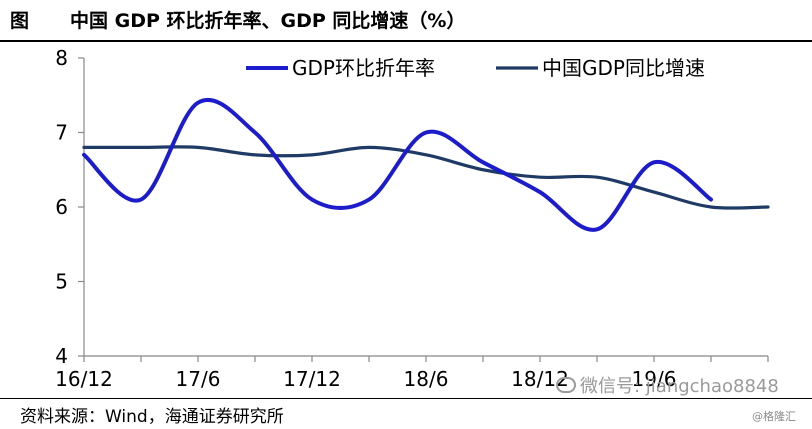  What do you see at coordinates (774, 416) in the screenshot?
I see `watermark-sub: @格隆汇` at bounding box center [774, 416].